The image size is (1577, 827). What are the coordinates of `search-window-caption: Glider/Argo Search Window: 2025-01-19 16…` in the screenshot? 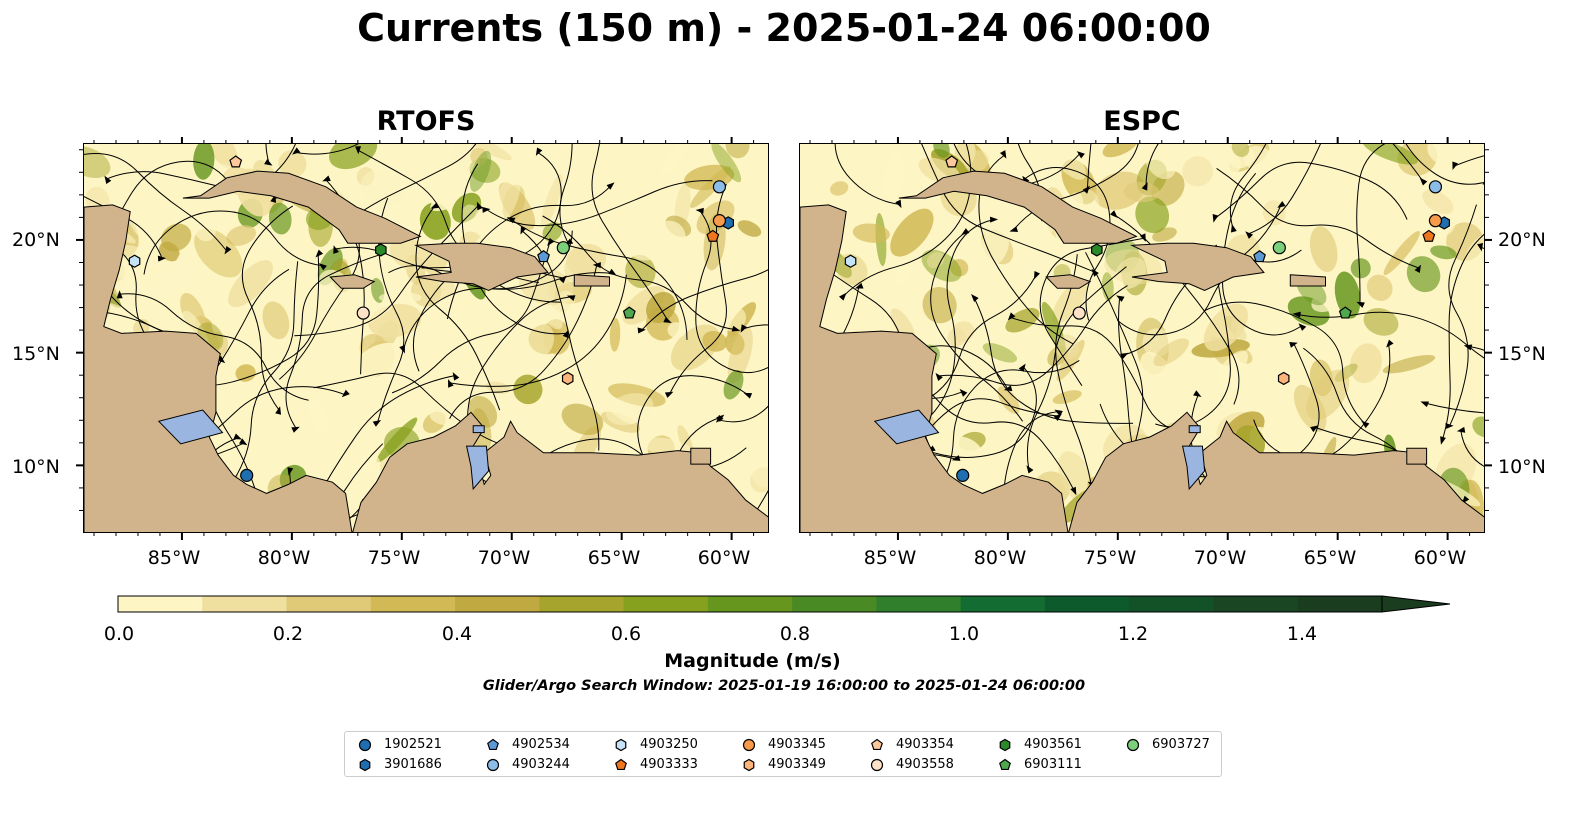 It's located at (784, 686).